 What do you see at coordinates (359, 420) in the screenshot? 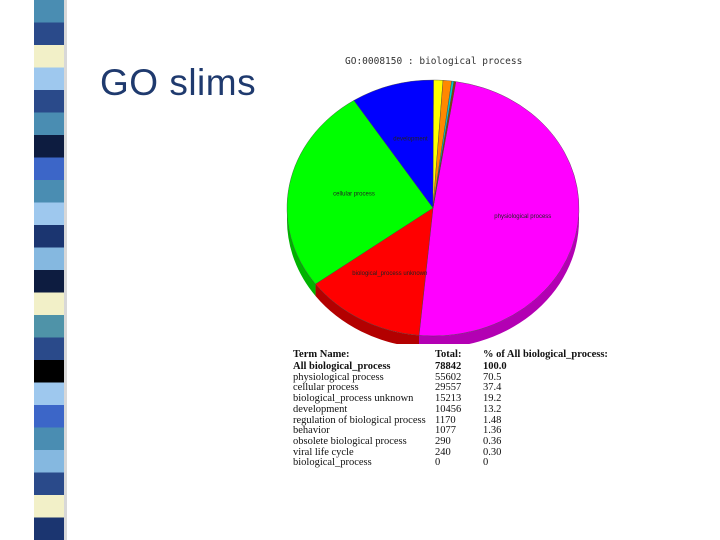
I see `cell-term-name: regulation of biological process` at bounding box center [359, 420].